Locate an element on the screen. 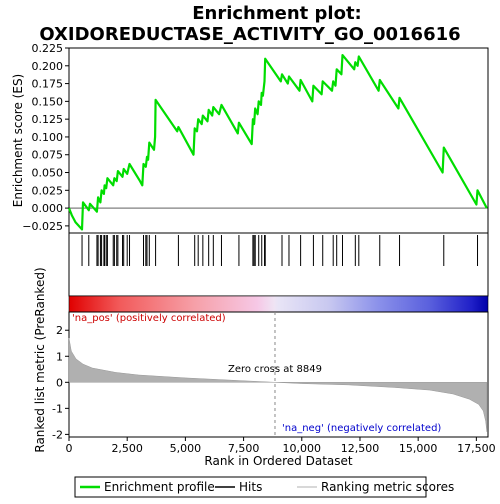  zero-cross-label: Zero cross at 8849 is located at coordinates (275, 369).